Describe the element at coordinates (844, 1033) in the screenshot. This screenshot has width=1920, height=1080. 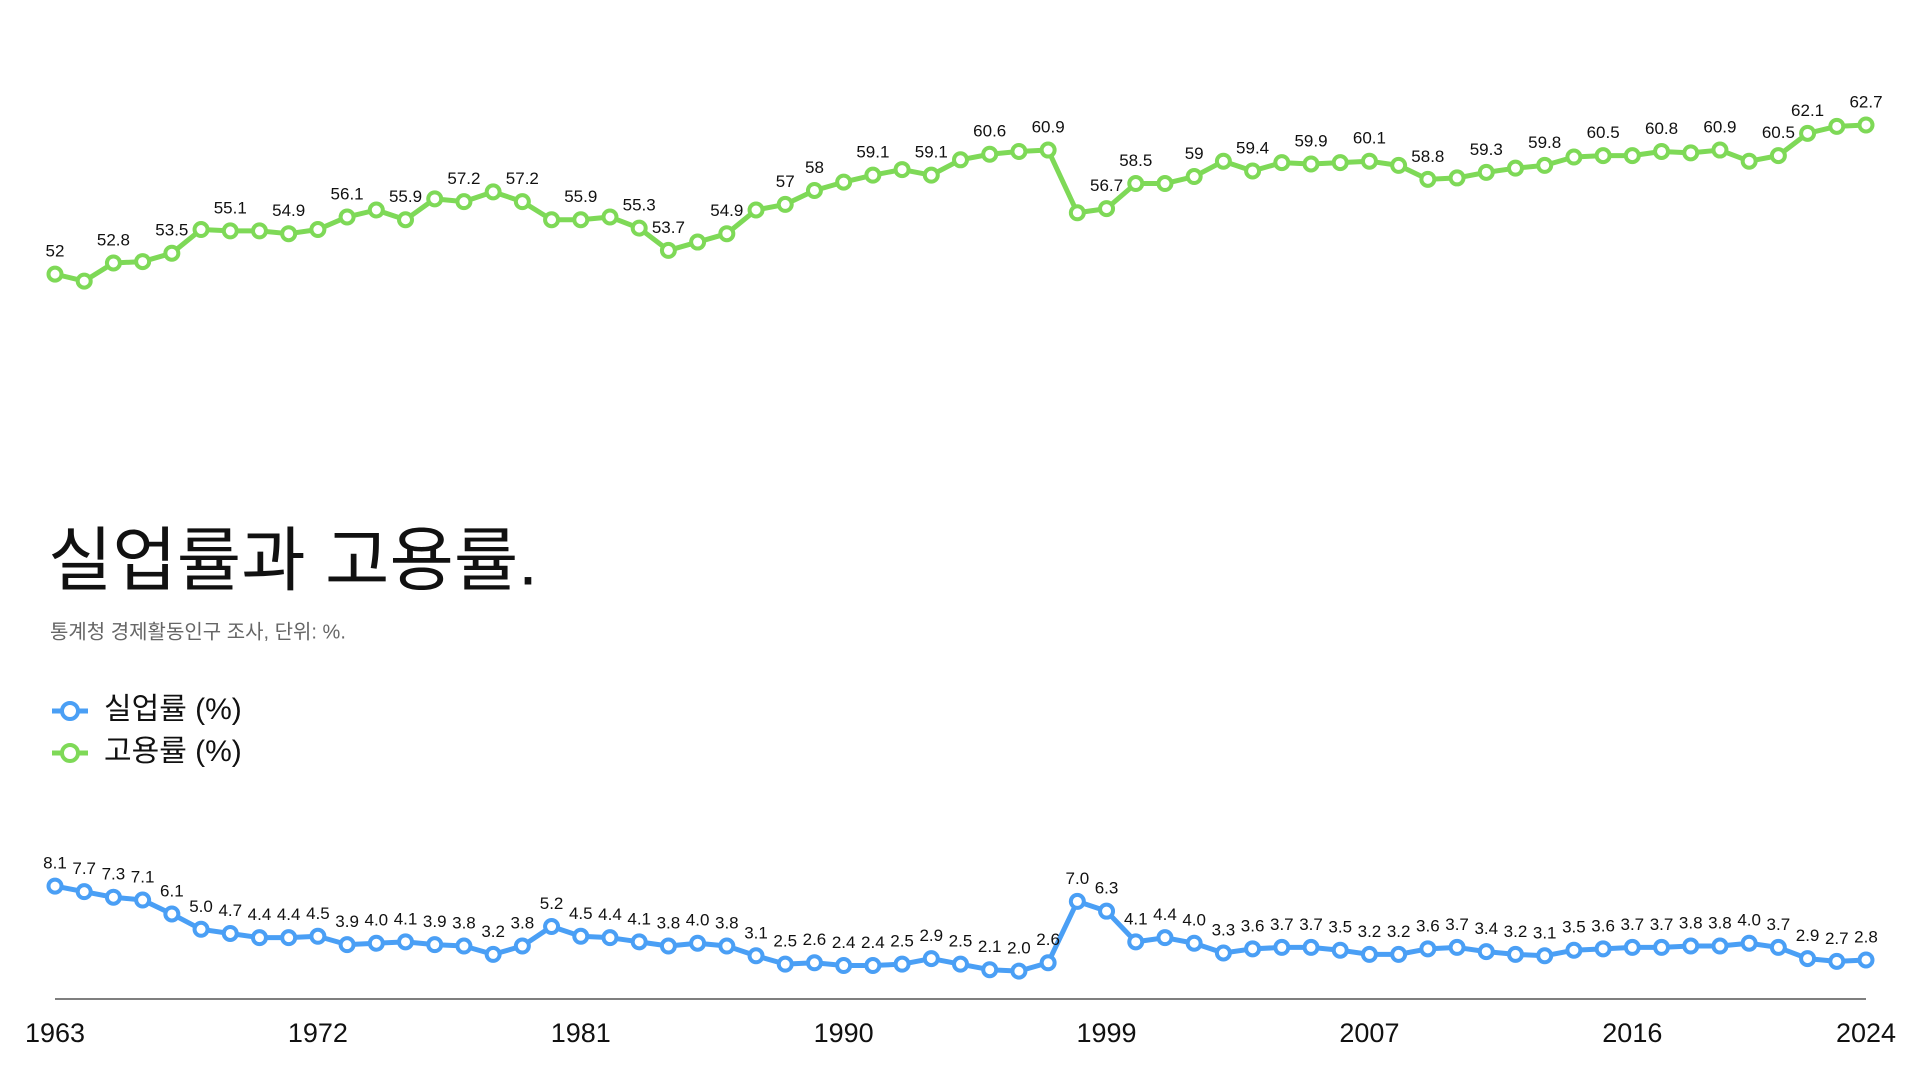
I see `x-tick-label: 1990` at that location.